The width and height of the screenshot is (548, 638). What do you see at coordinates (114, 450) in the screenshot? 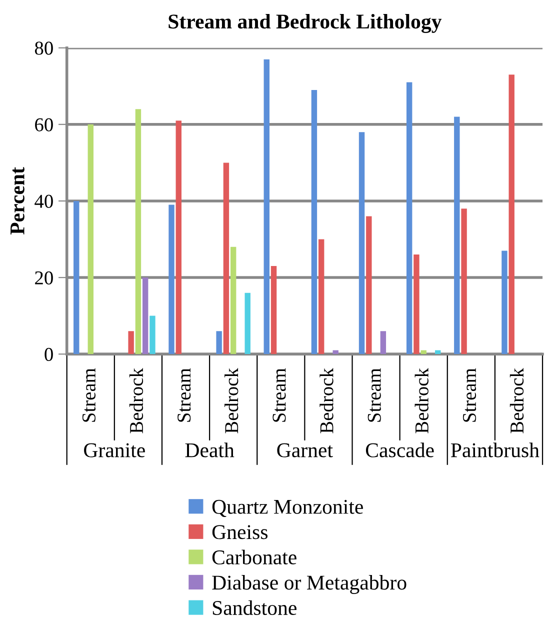
I see `text: Granite` at bounding box center [114, 450].